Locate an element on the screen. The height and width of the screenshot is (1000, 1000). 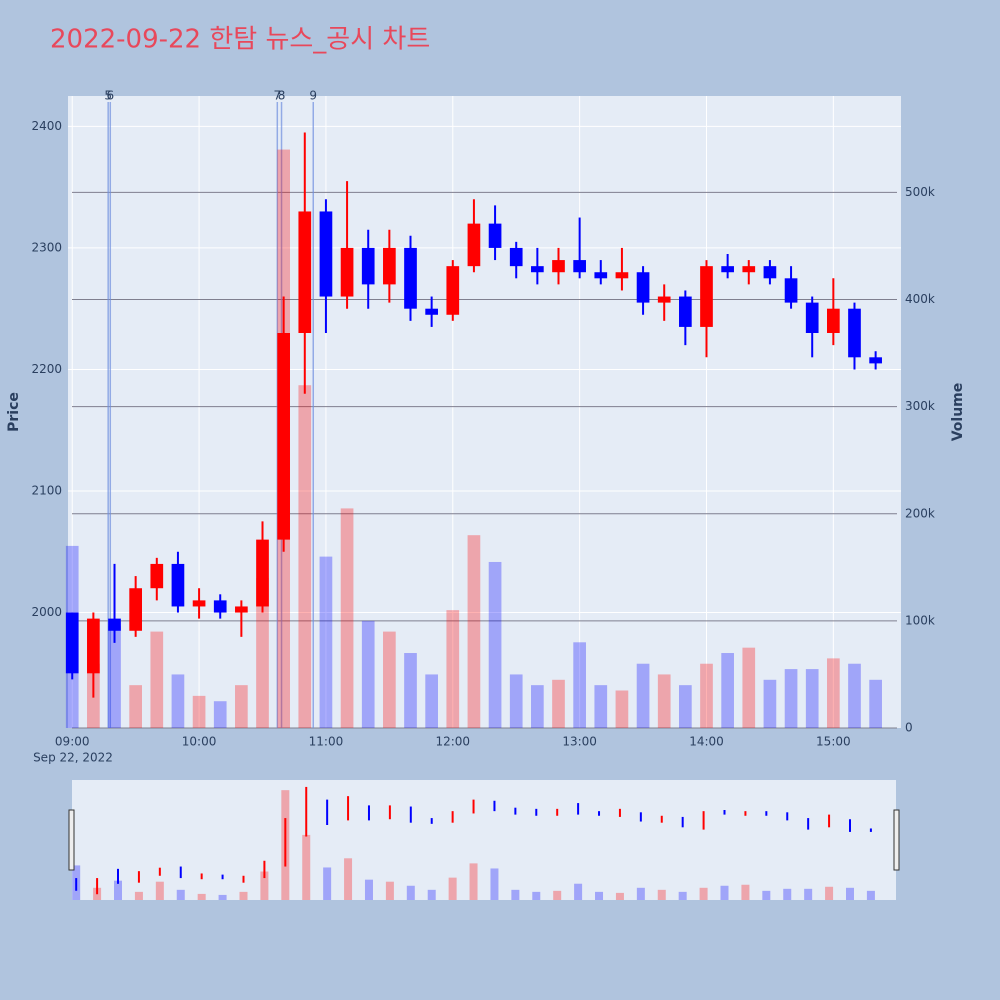
x-tick-label: 15:00 is located at coordinates (833, 742).